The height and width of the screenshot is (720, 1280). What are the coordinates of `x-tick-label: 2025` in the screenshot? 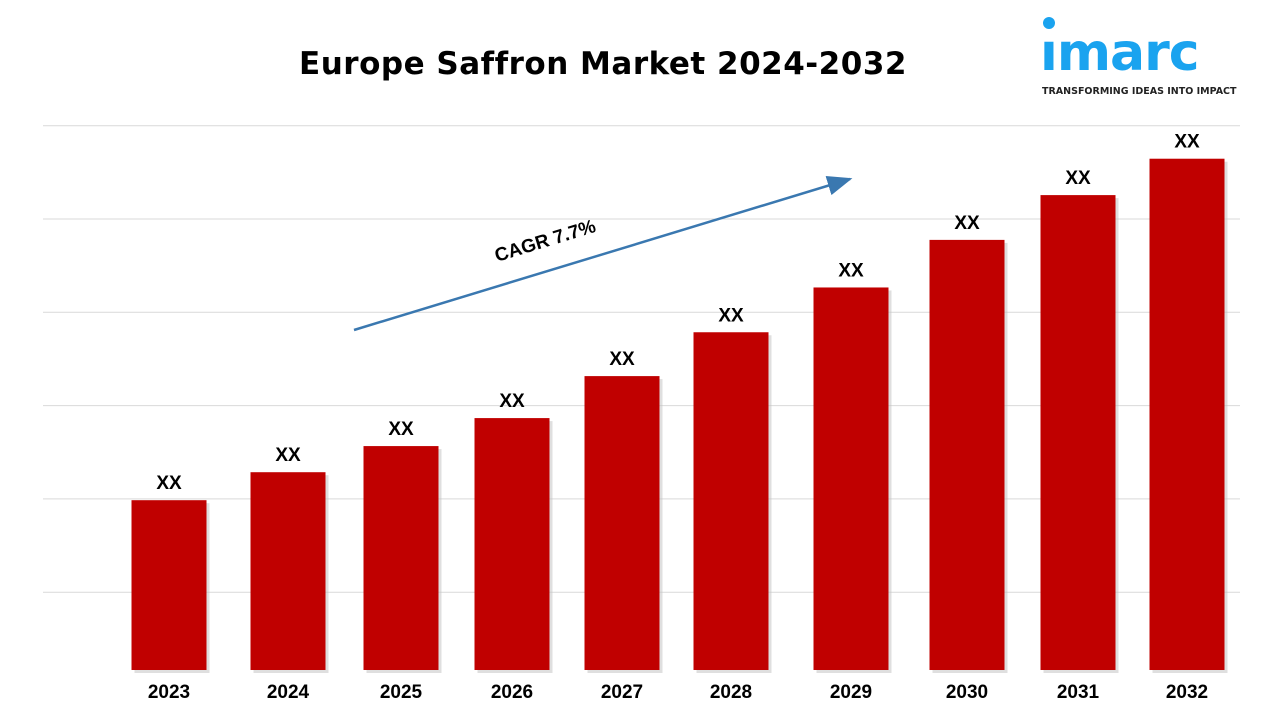 It's located at (401, 692).